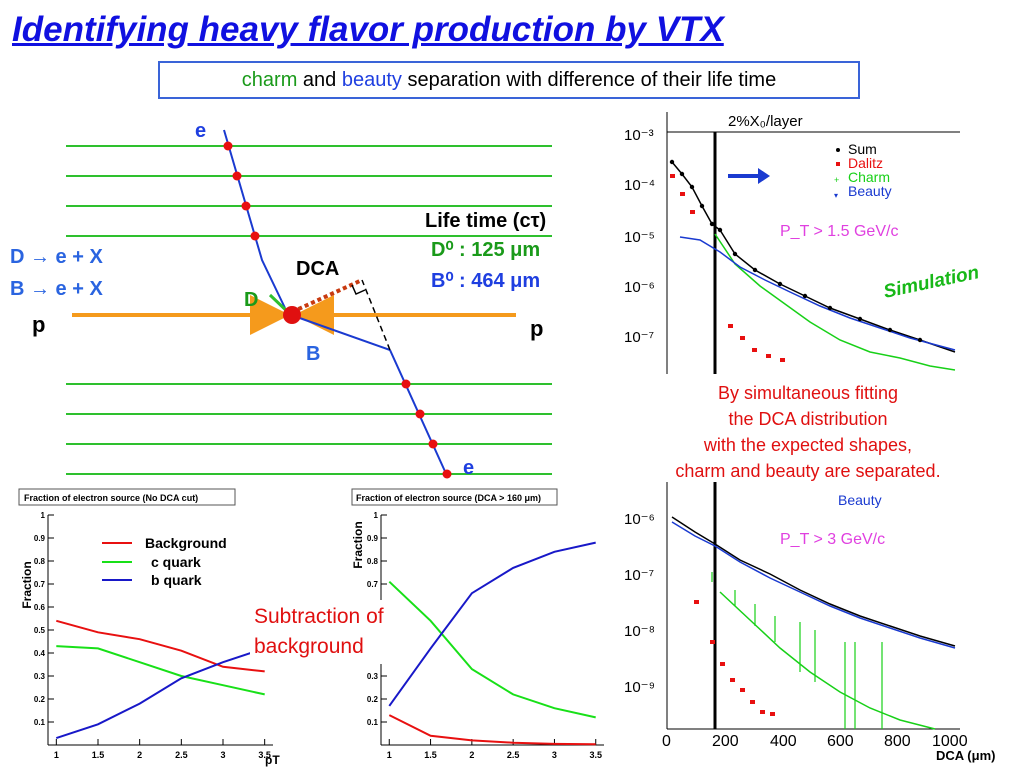  What do you see at coordinates (860, 500) in the screenshot?
I see `legend-beauty-bottom: Beauty` at bounding box center [860, 500].